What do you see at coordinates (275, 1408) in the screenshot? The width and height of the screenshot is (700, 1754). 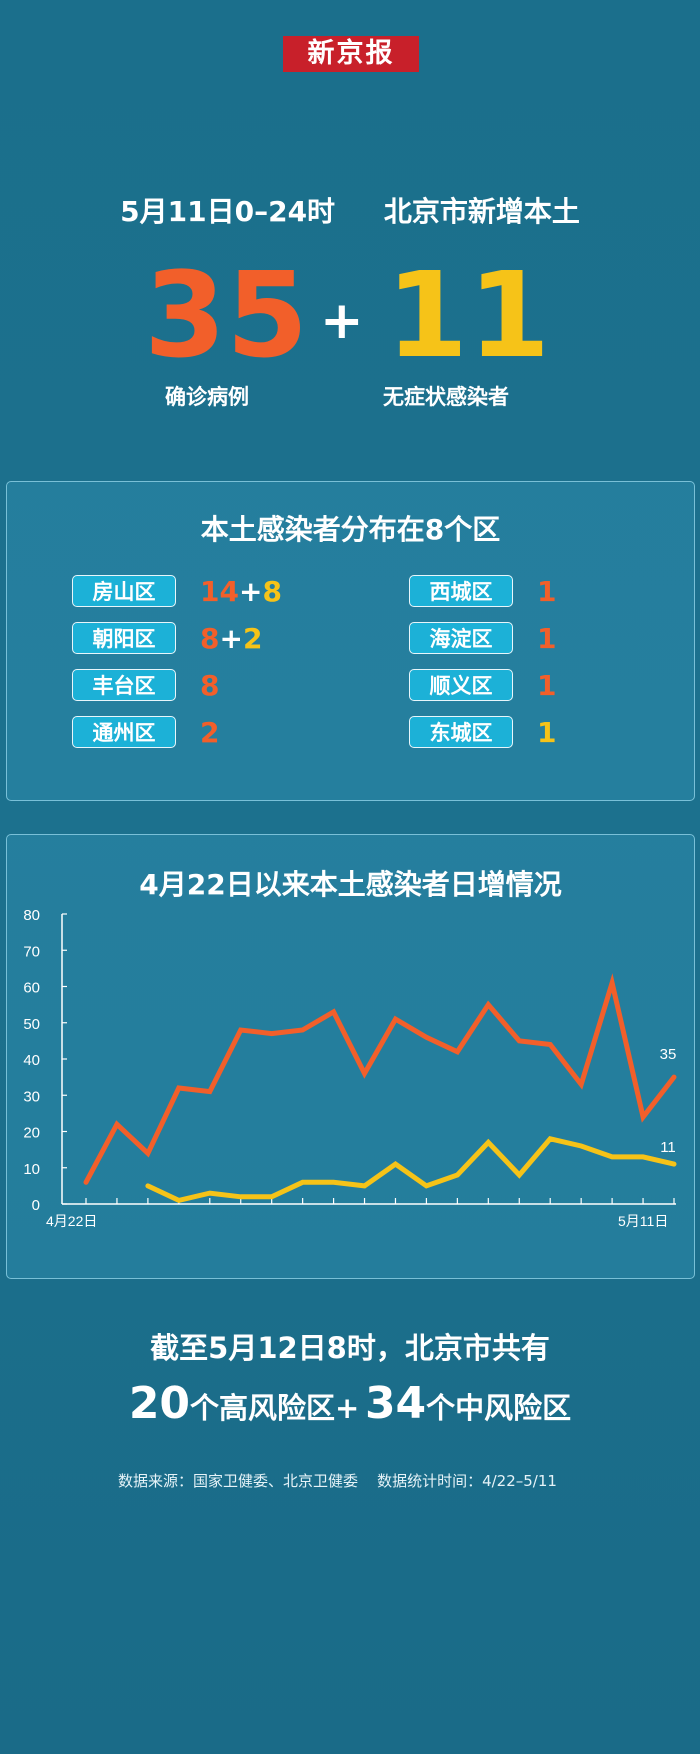 I see `high-risk-text: 个高风险区+` at bounding box center [275, 1408].